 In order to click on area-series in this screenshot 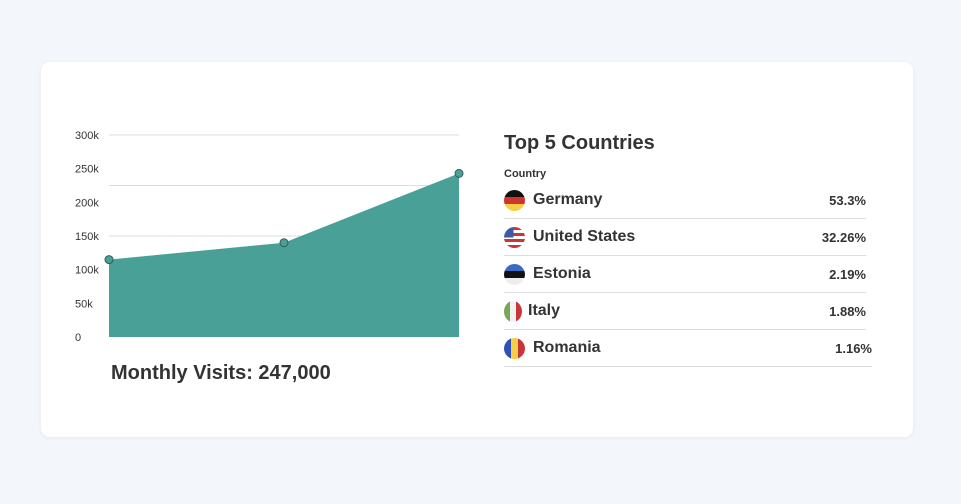, I will do `click(284, 255)`.